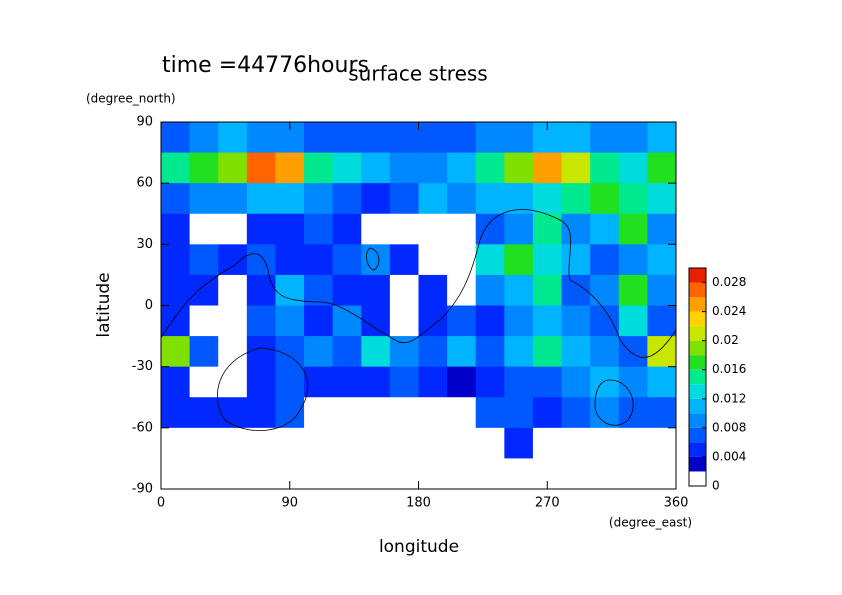 This screenshot has width=842, height=595. What do you see at coordinates (729, 427) in the screenshot?
I see `colorbar-tick-label: 0.008` at bounding box center [729, 427].